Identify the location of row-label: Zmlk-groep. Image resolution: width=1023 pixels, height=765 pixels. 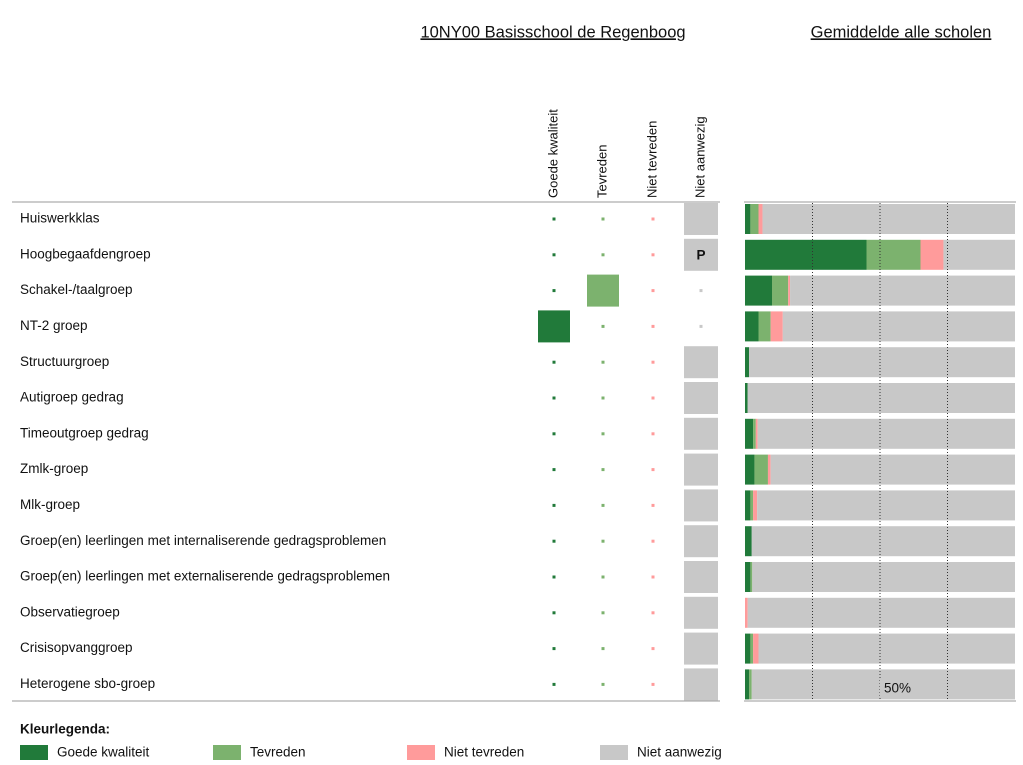
(54, 468).